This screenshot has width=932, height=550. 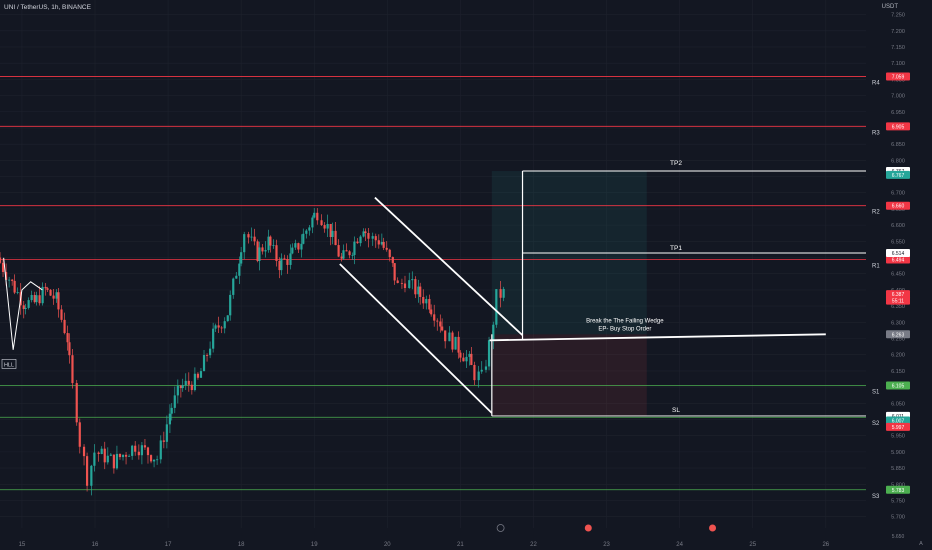 I want to click on level-label-s1: S1, so click(x=876, y=392).